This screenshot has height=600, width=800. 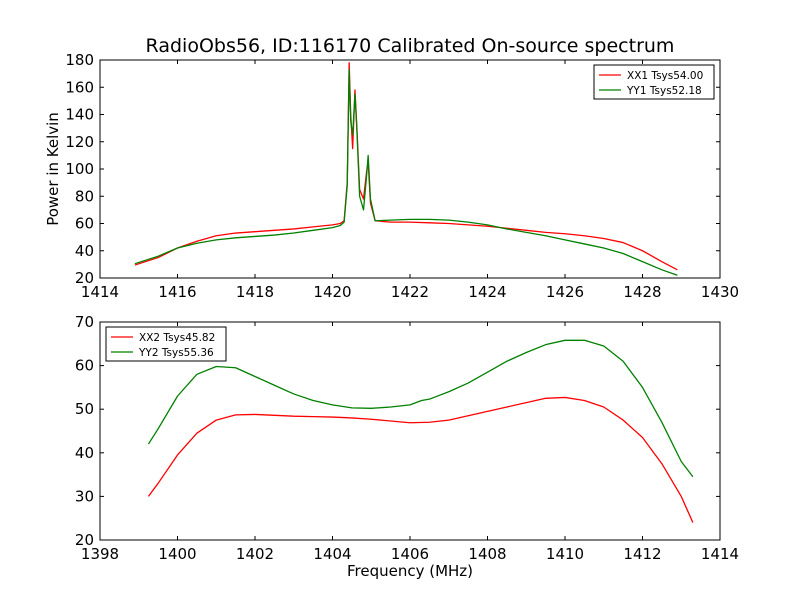 I want to click on top-y-tick-label: 120, so click(x=79, y=142).